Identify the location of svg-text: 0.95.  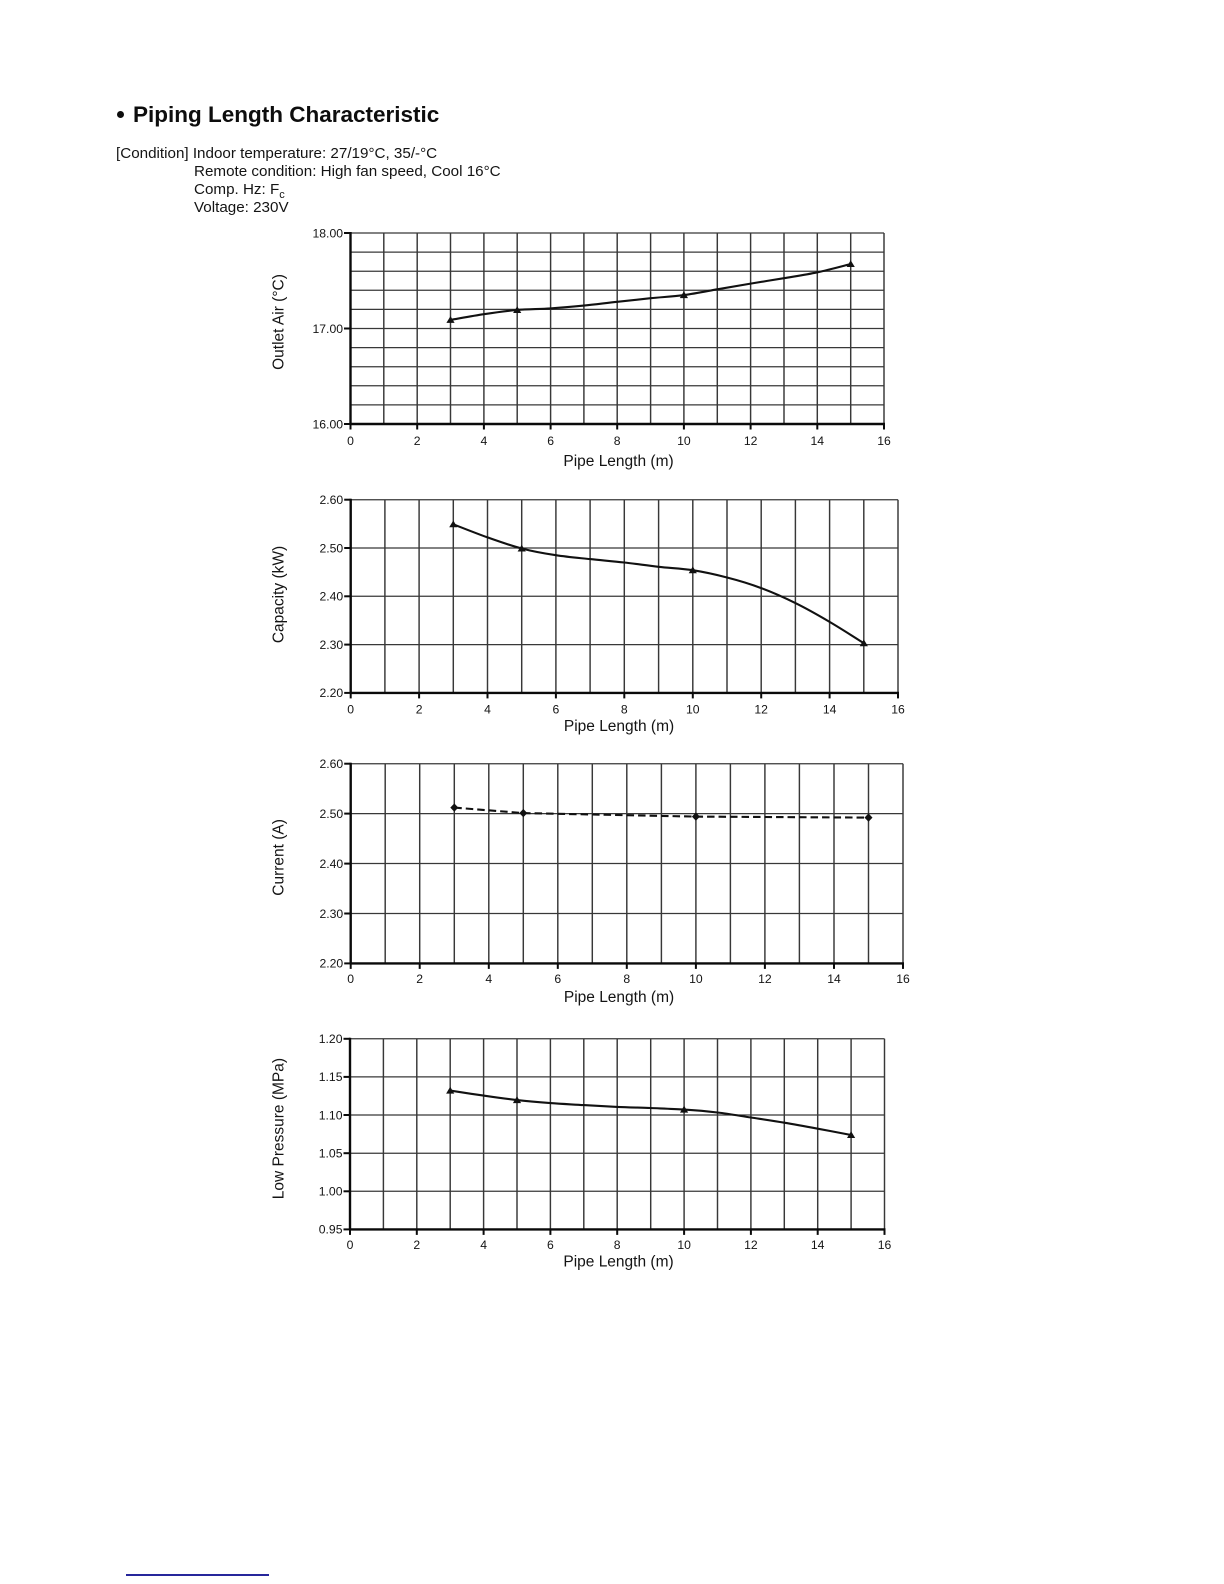
(331, 1230).